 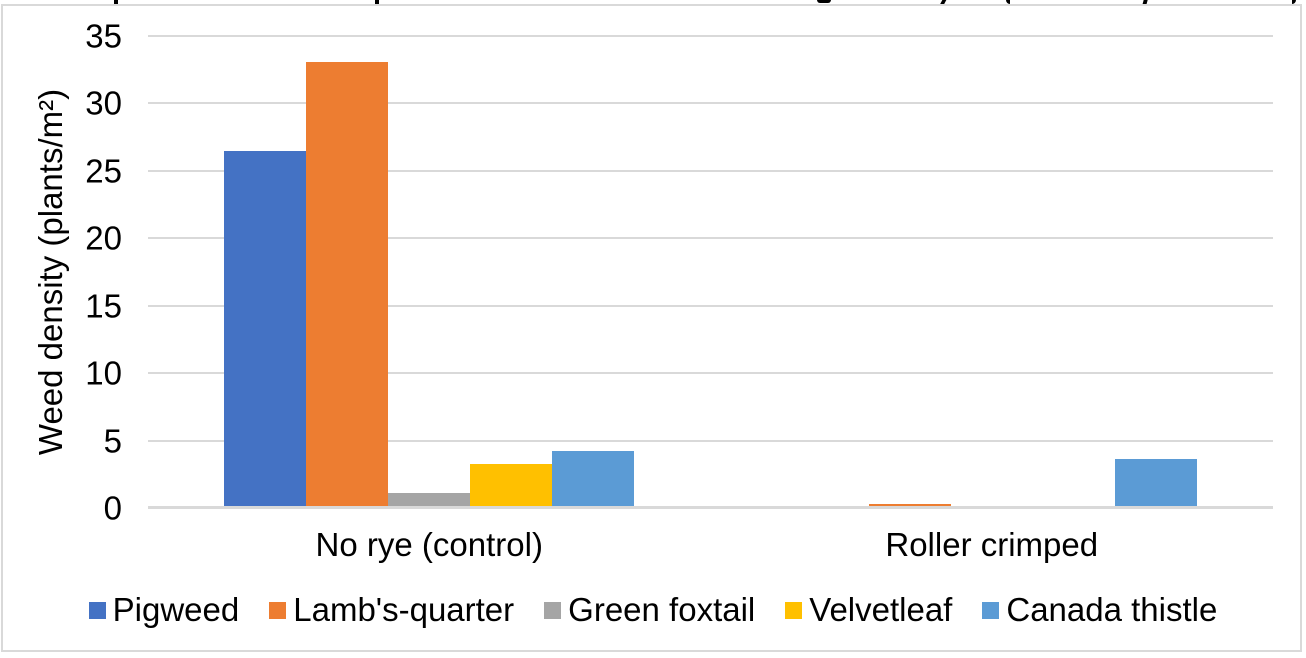 I want to click on y-axis-title: Weed density (plants/m²), so click(x=50, y=272).